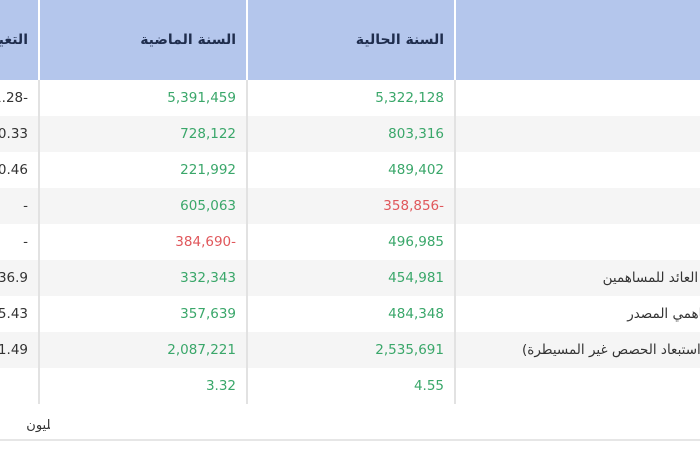 The width and height of the screenshot is (700, 450). I want to click on current-value-cell: 4.55, so click(352, 386).